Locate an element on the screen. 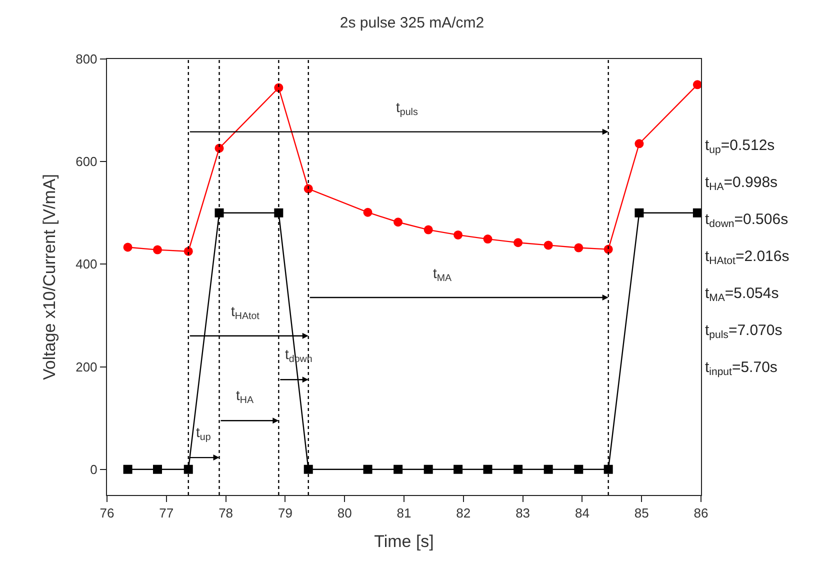 This screenshot has width=824, height=563. x-tick-label: 77 is located at coordinates (166, 513).